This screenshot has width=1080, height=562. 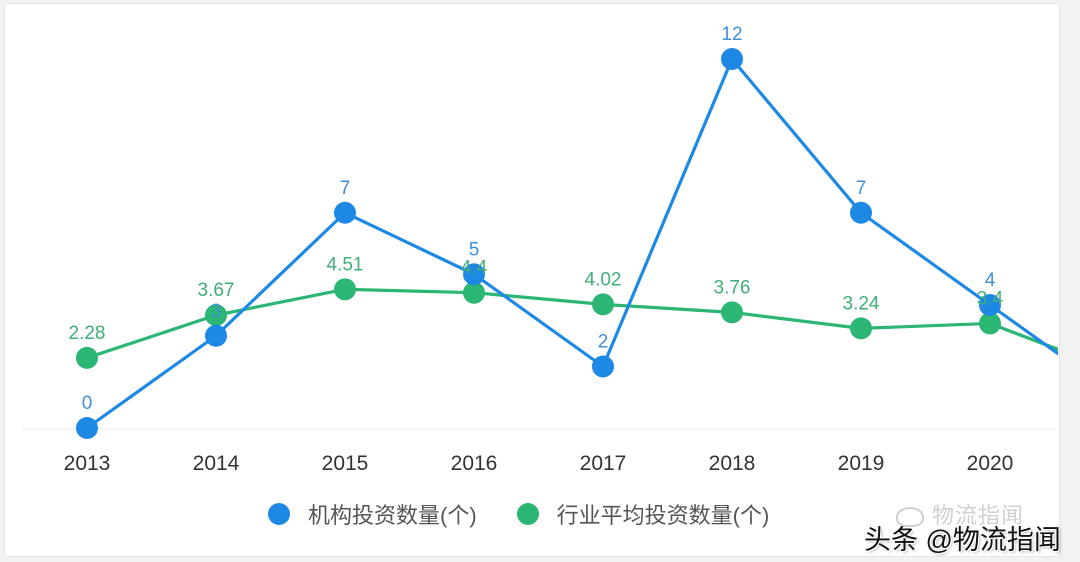 What do you see at coordinates (474, 249) in the screenshot?
I see `data-label: 5` at bounding box center [474, 249].